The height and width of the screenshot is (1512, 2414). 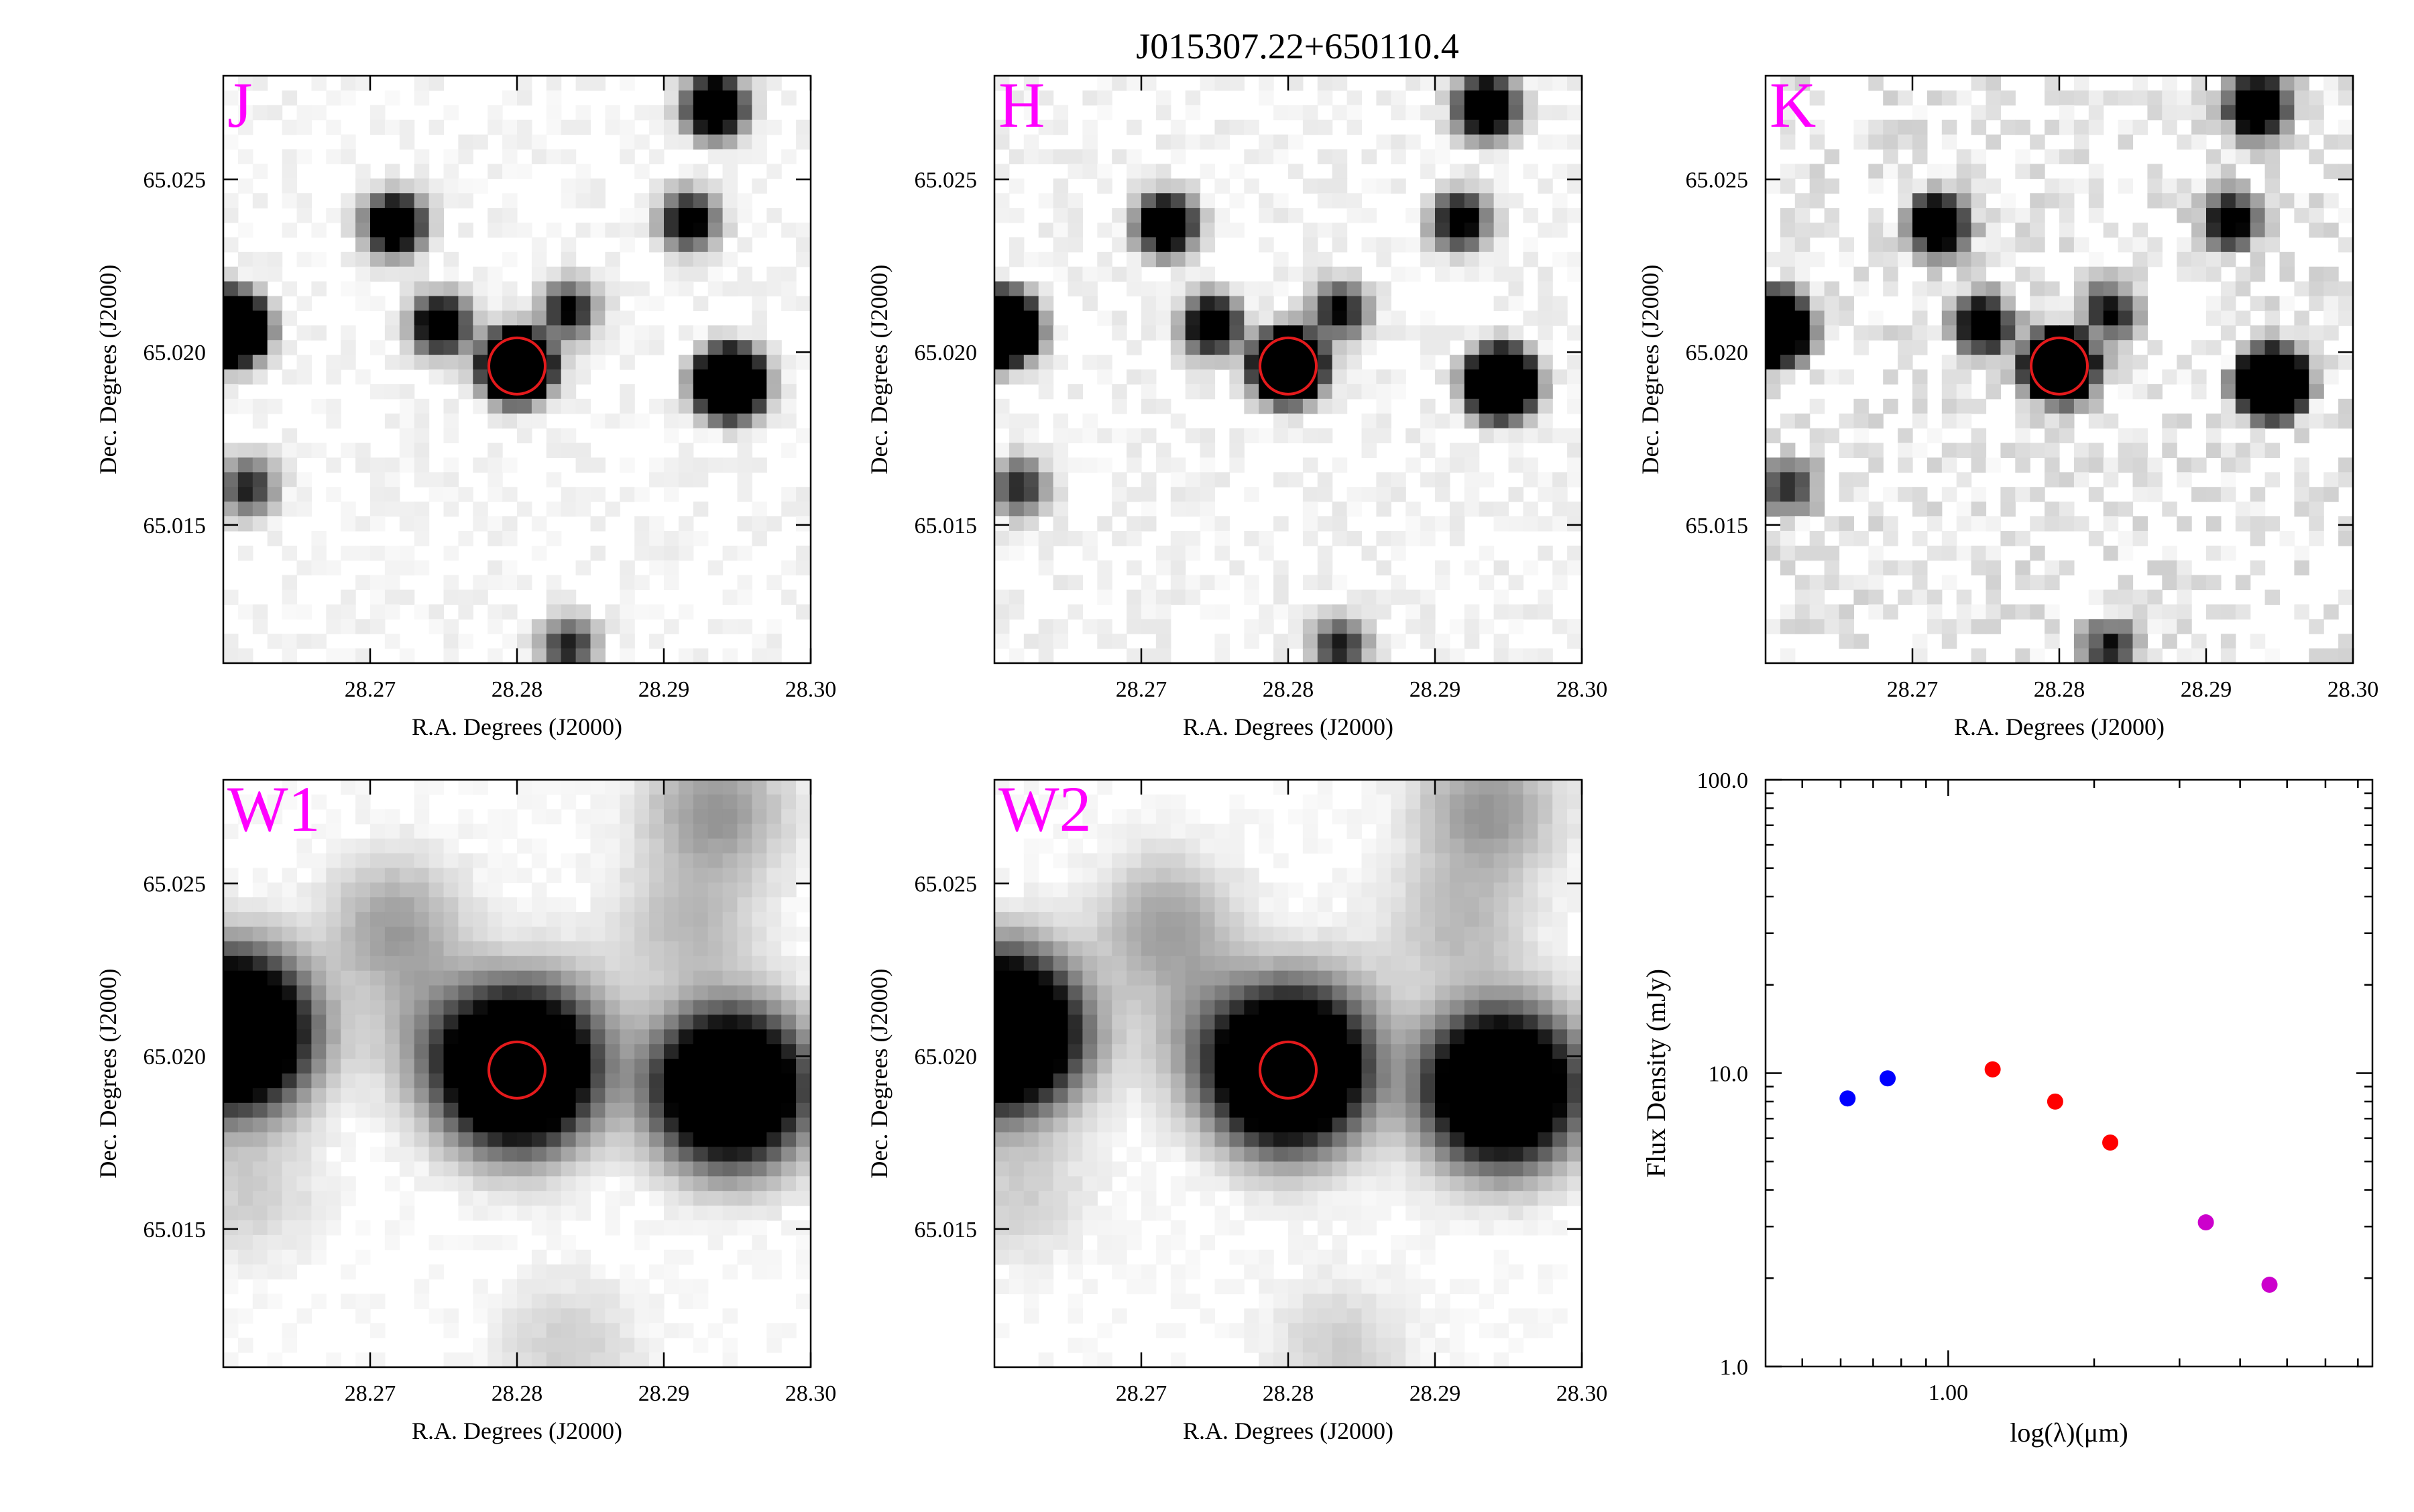 What do you see at coordinates (1793, 105) in the screenshot?
I see `band-label: K` at bounding box center [1793, 105].